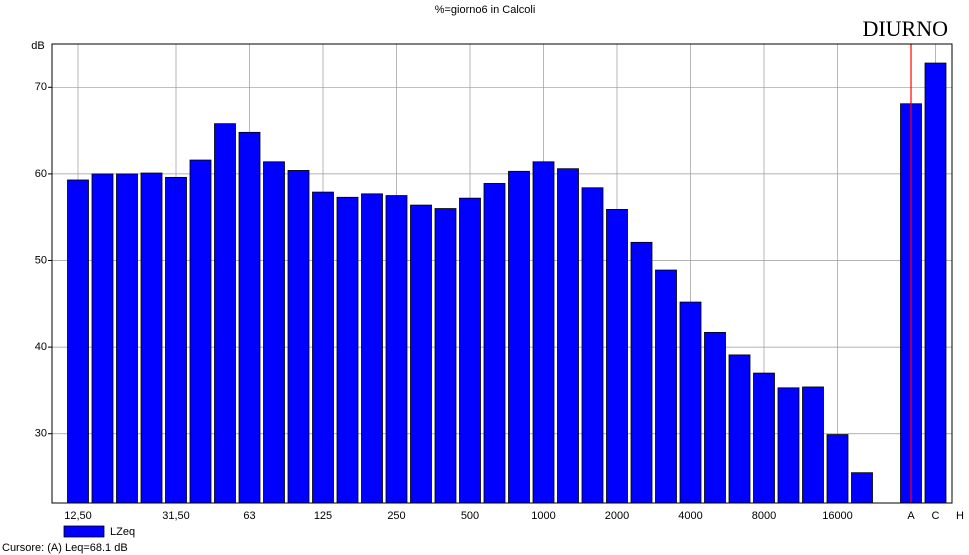 The image size is (969, 555). I want to click on footer: Cursore: (A) Leq=68.1 dB, so click(65, 548).